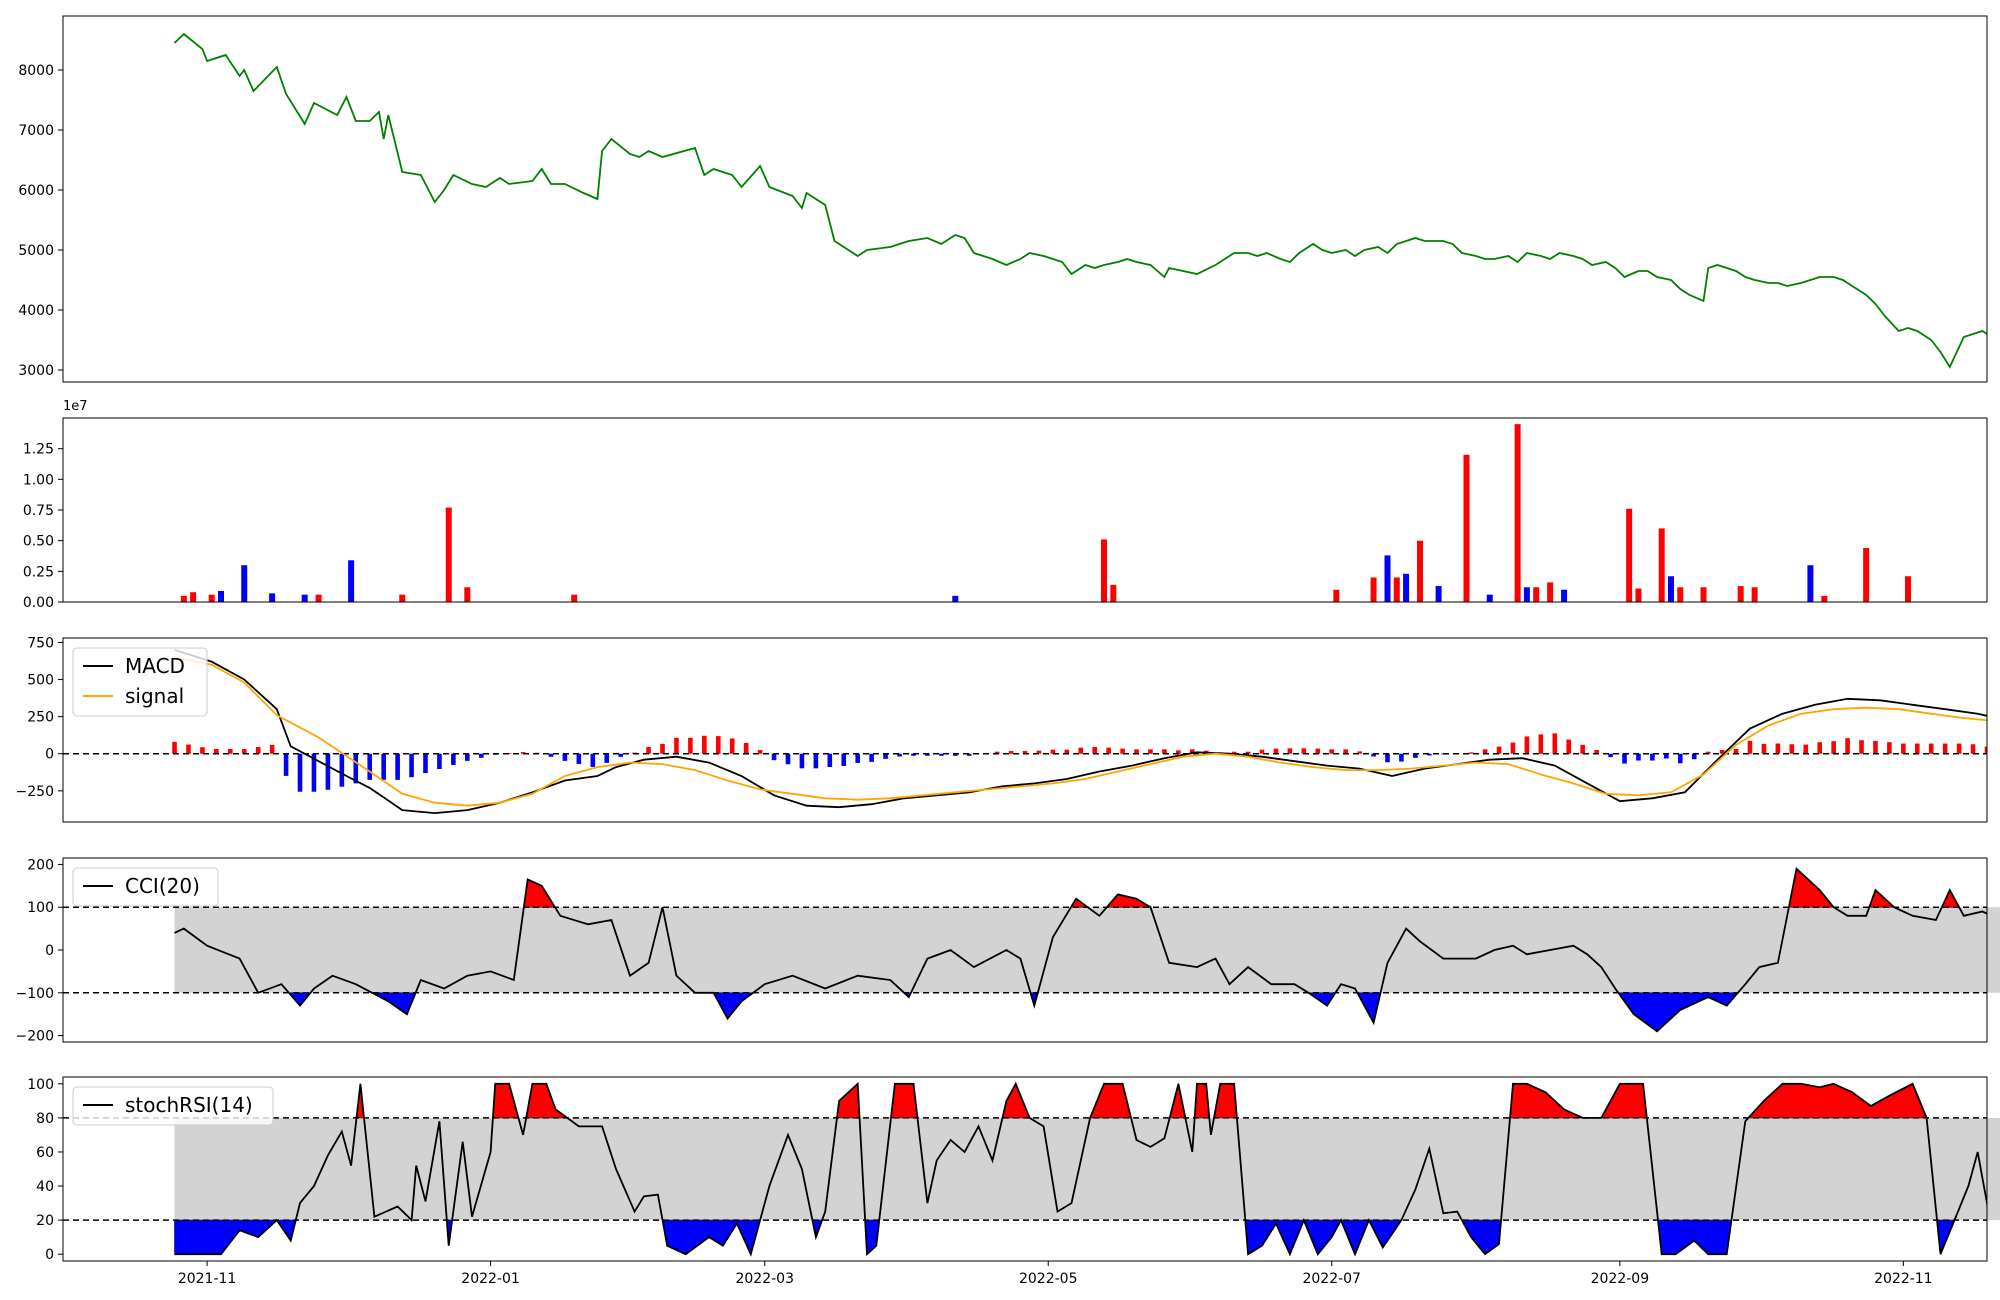 The image size is (2000, 1300). Describe the element at coordinates (49, 951) in the screenshot. I see `cci-ytick-label: 0` at that location.